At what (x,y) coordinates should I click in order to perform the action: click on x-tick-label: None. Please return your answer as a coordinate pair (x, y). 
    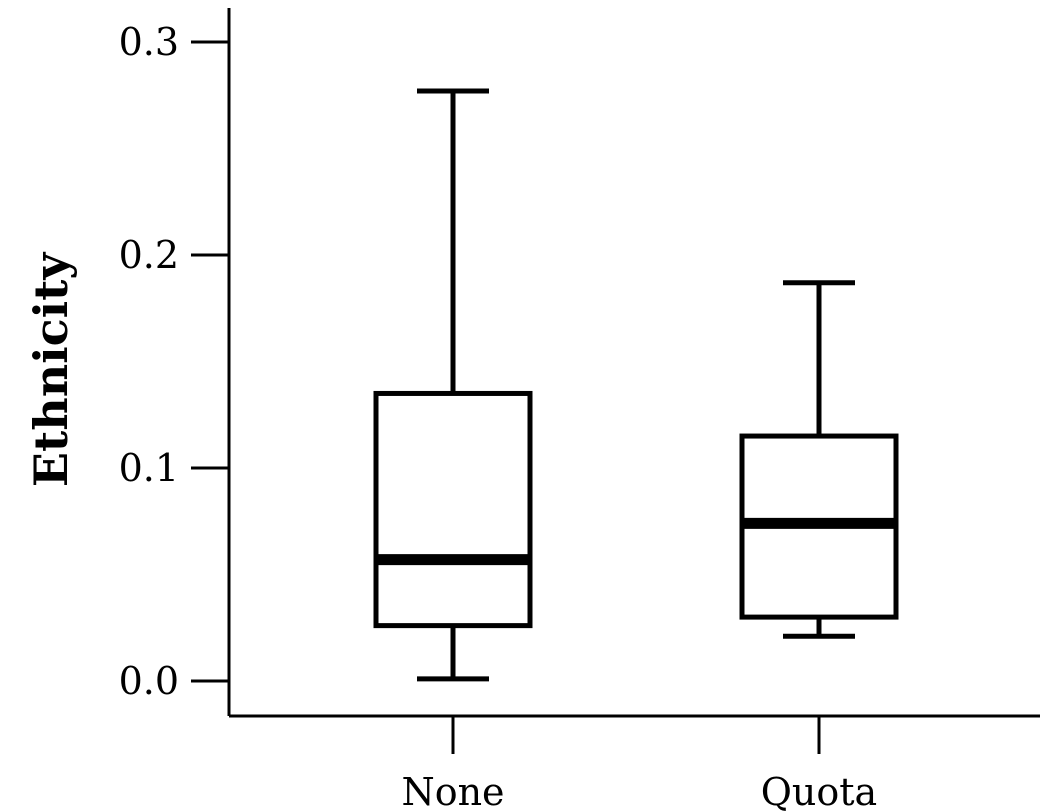
    Looking at the image, I should click on (452, 790).